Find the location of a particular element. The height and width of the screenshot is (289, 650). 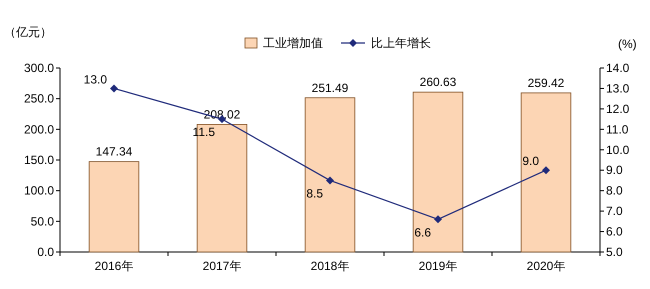

y2-tick-label: 5.0 is located at coordinates (615, 252).